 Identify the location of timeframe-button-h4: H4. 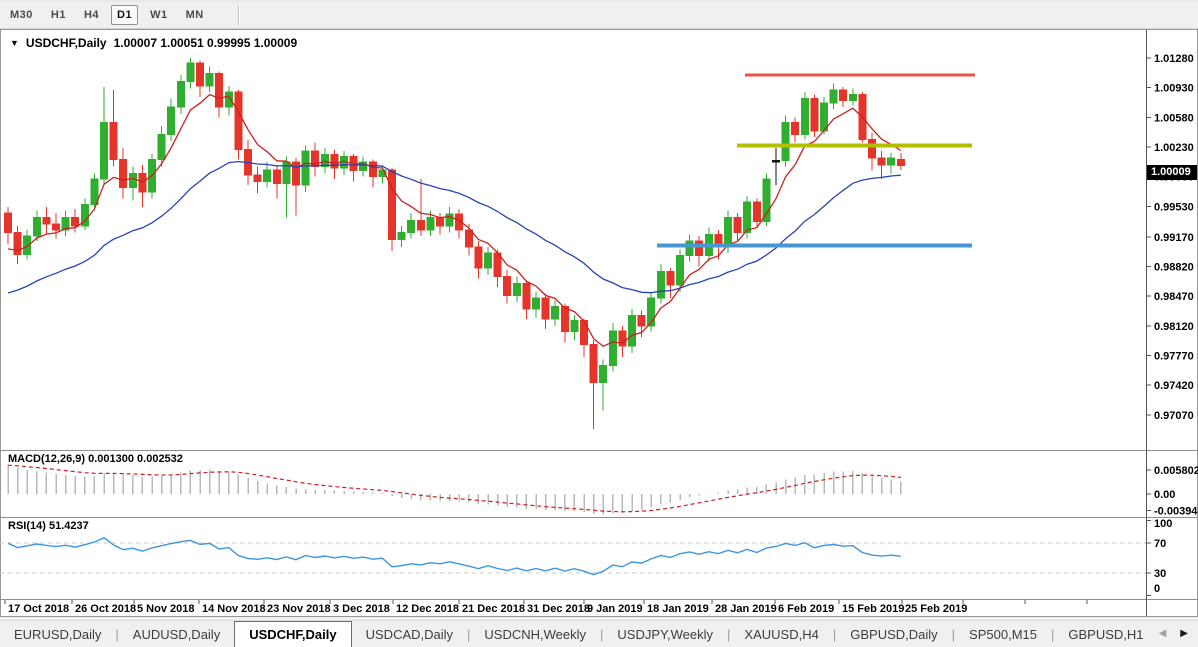
(91, 15).